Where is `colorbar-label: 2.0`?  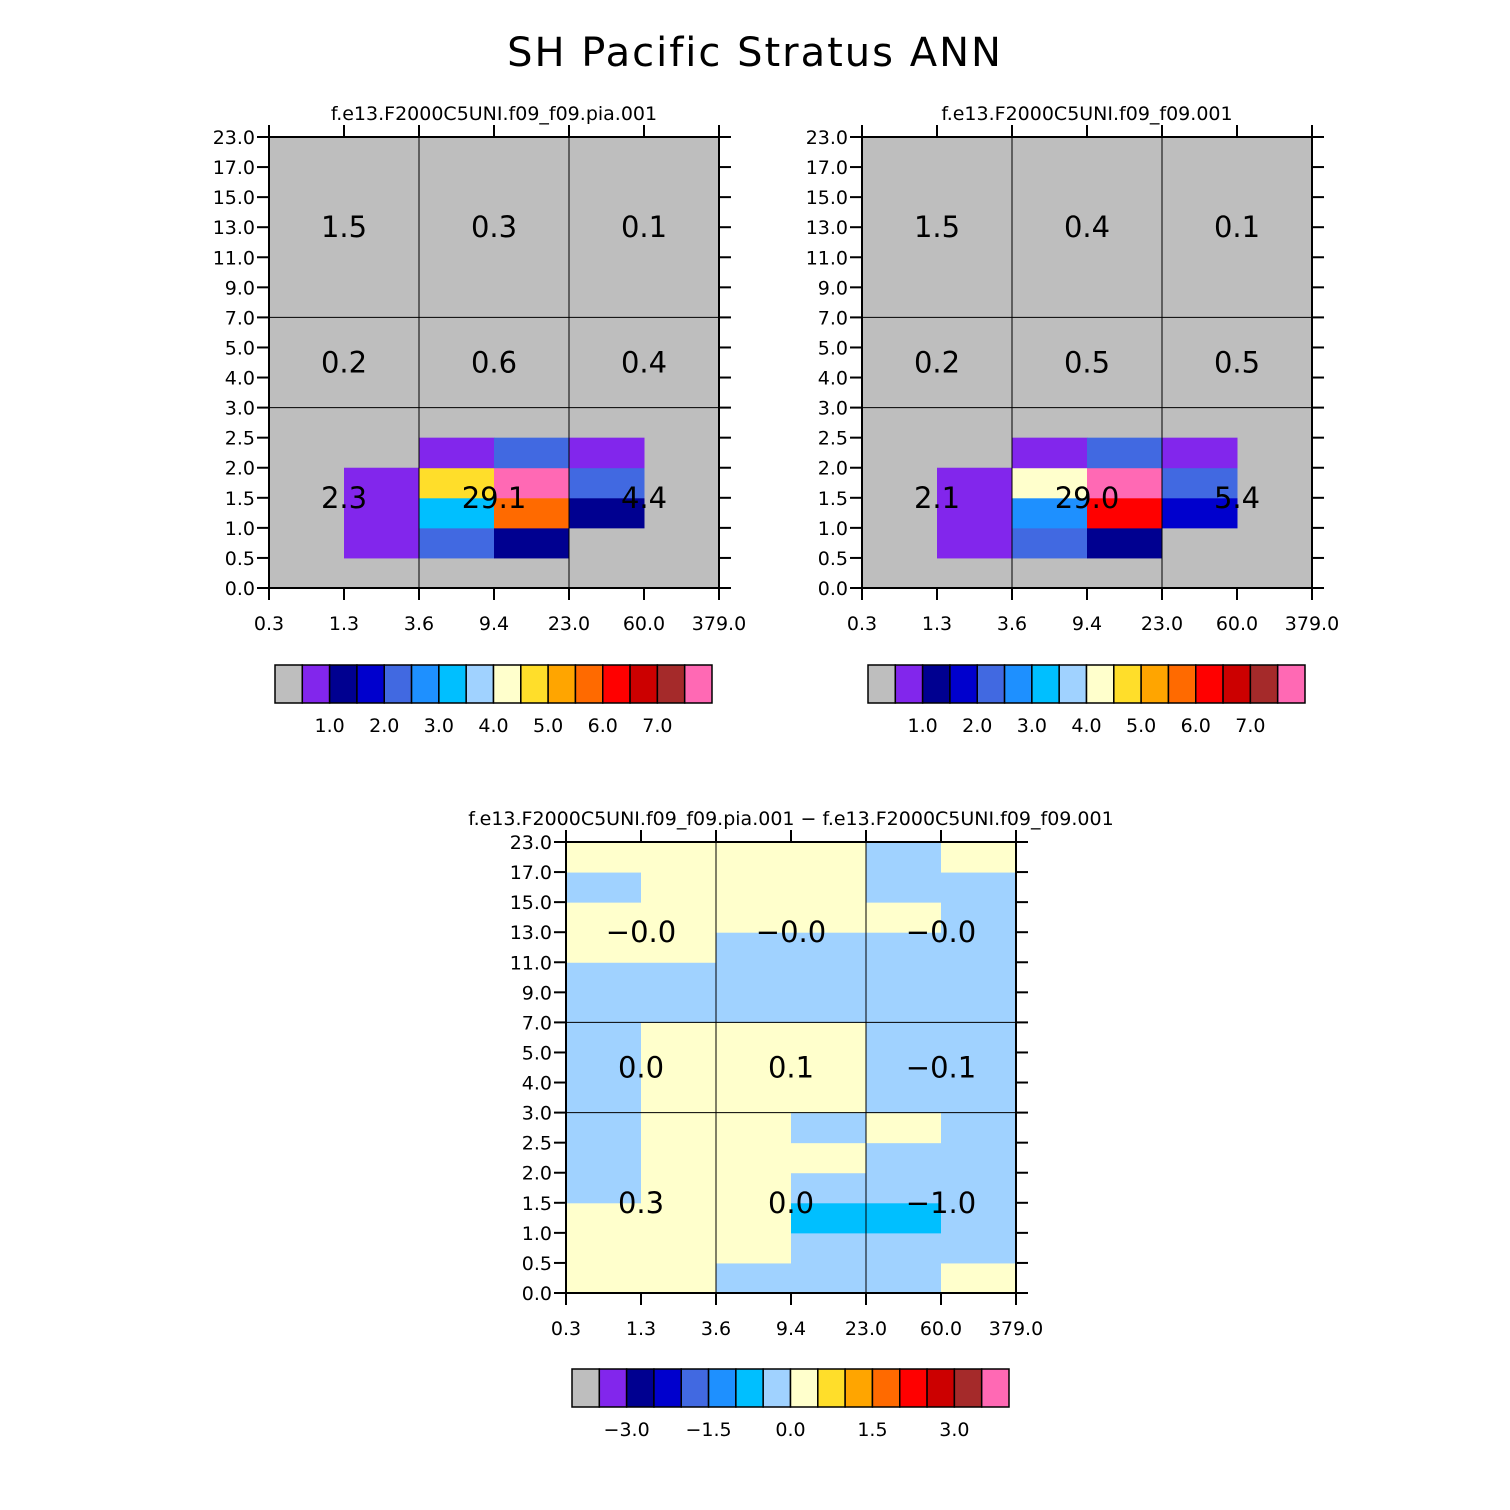 colorbar-label: 2.0 is located at coordinates (384, 726).